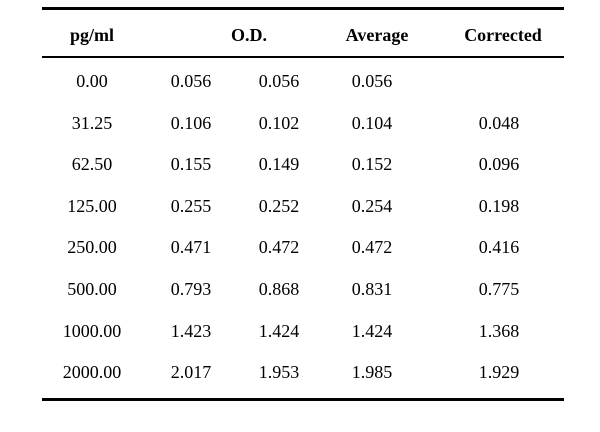 The width and height of the screenshot is (600, 432). What do you see at coordinates (303, 331) in the screenshot?
I see `table-row: 1000.00 1.423 1.424 1.424 1.368` at bounding box center [303, 331].